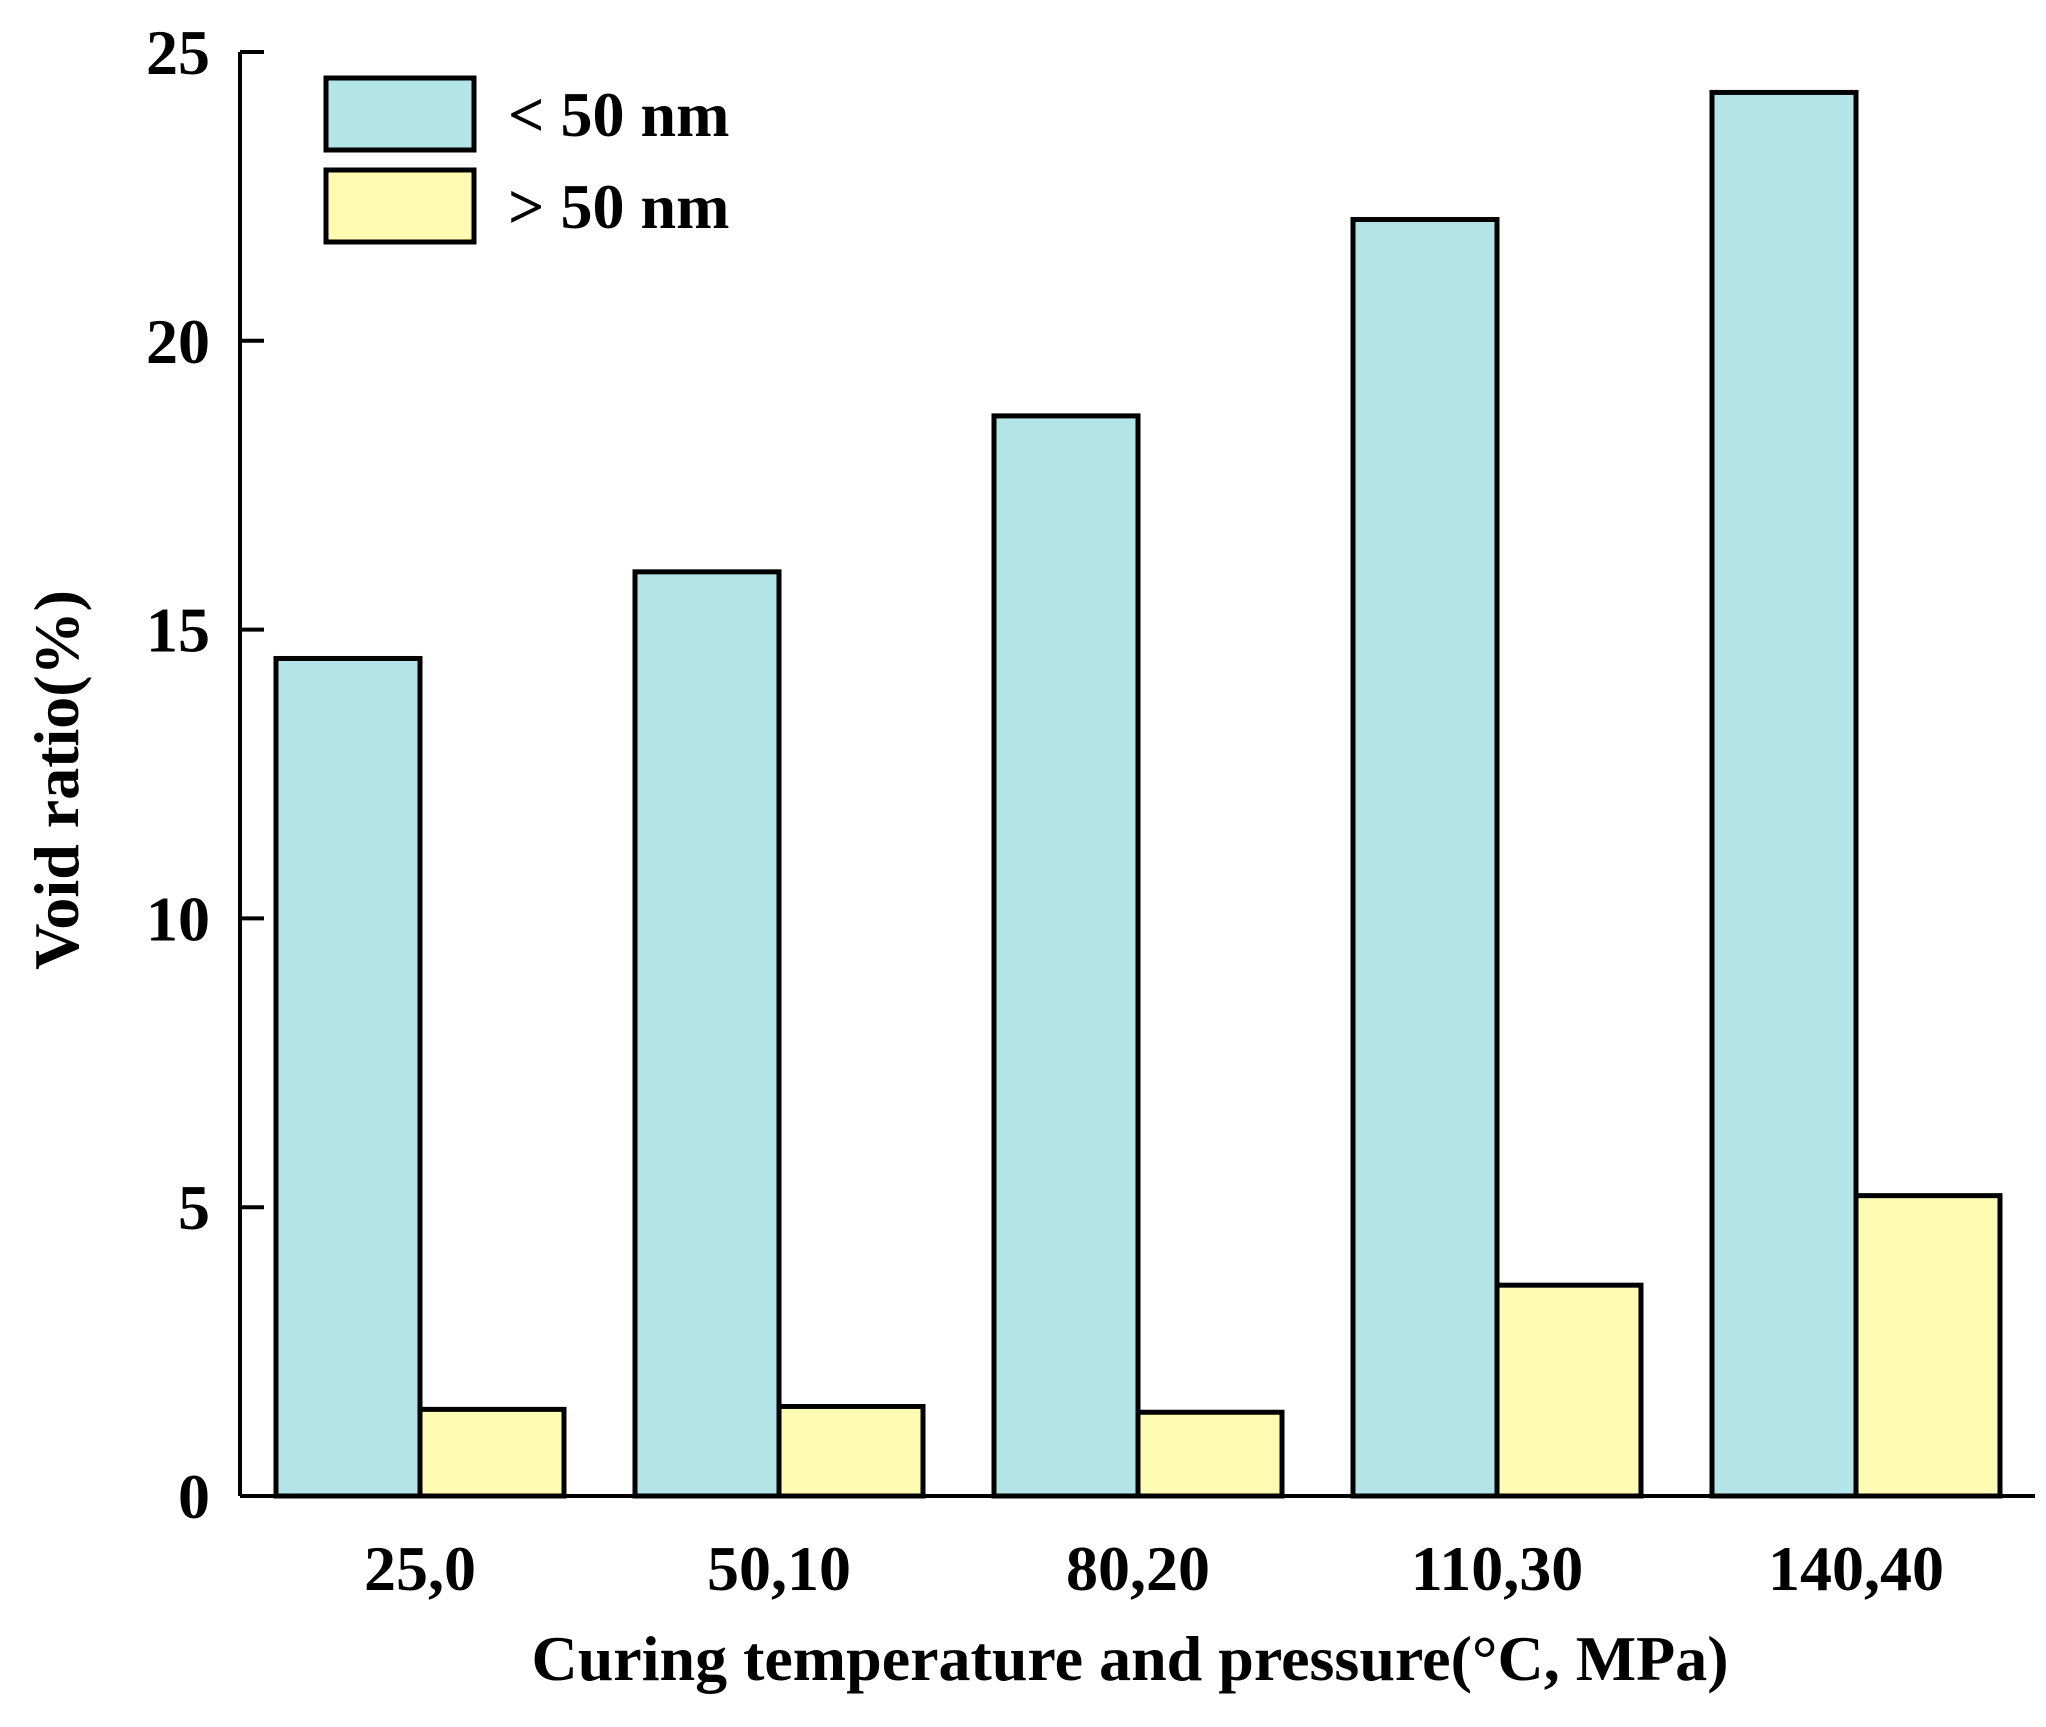  What do you see at coordinates (194, 1207) in the screenshot?
I see `y-tick-label: 5` at bounding box center [194, 1207].